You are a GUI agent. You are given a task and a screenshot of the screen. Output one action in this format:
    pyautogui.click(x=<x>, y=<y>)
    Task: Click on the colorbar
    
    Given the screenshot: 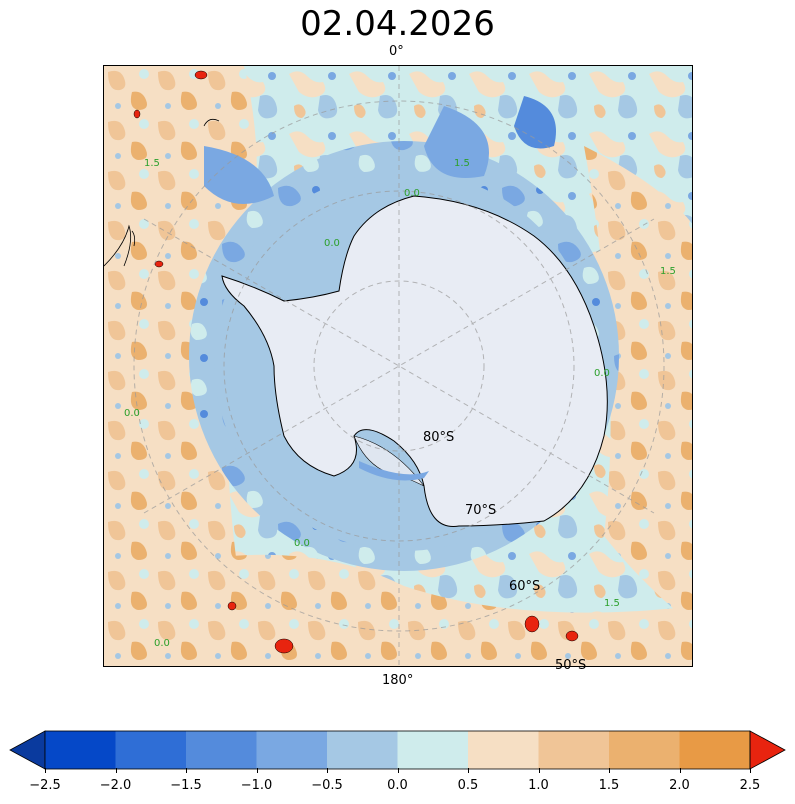 What is the action you would take?
    pyautogui.click(x=397, y=750)
    